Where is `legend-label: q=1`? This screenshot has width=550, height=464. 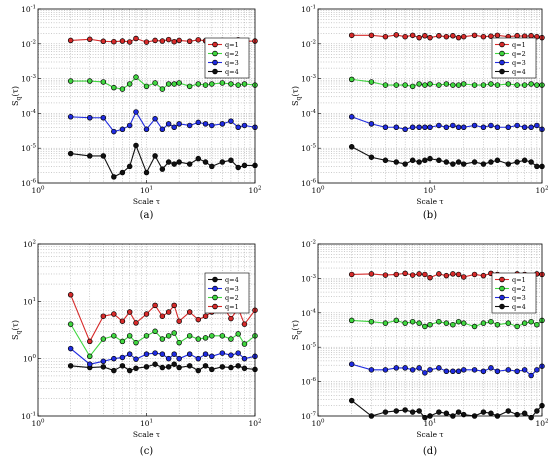
legend-label: q=1 is located at coordinates (232, 307).